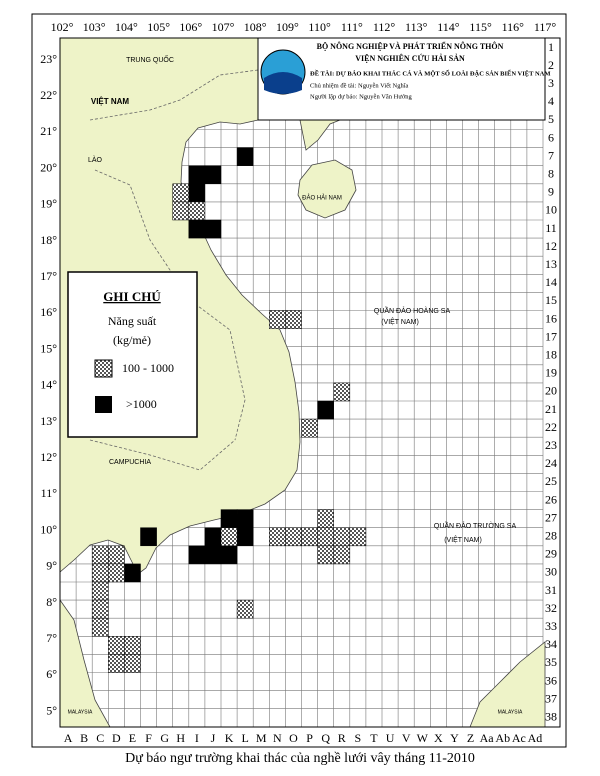 This screenshot has height=776, width=600. I want to click on logo-wave, so click(283, 83).